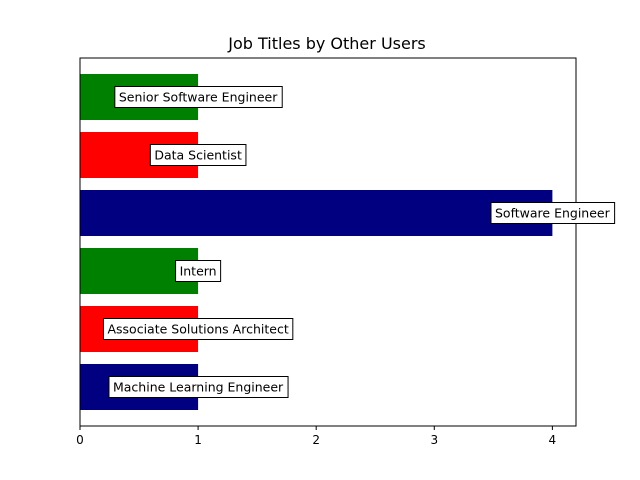 Image resolution: width=640 pixels, height=480 pixels. I want to click on bar-label-6: Senior Software Engineer, so click(198, 97).